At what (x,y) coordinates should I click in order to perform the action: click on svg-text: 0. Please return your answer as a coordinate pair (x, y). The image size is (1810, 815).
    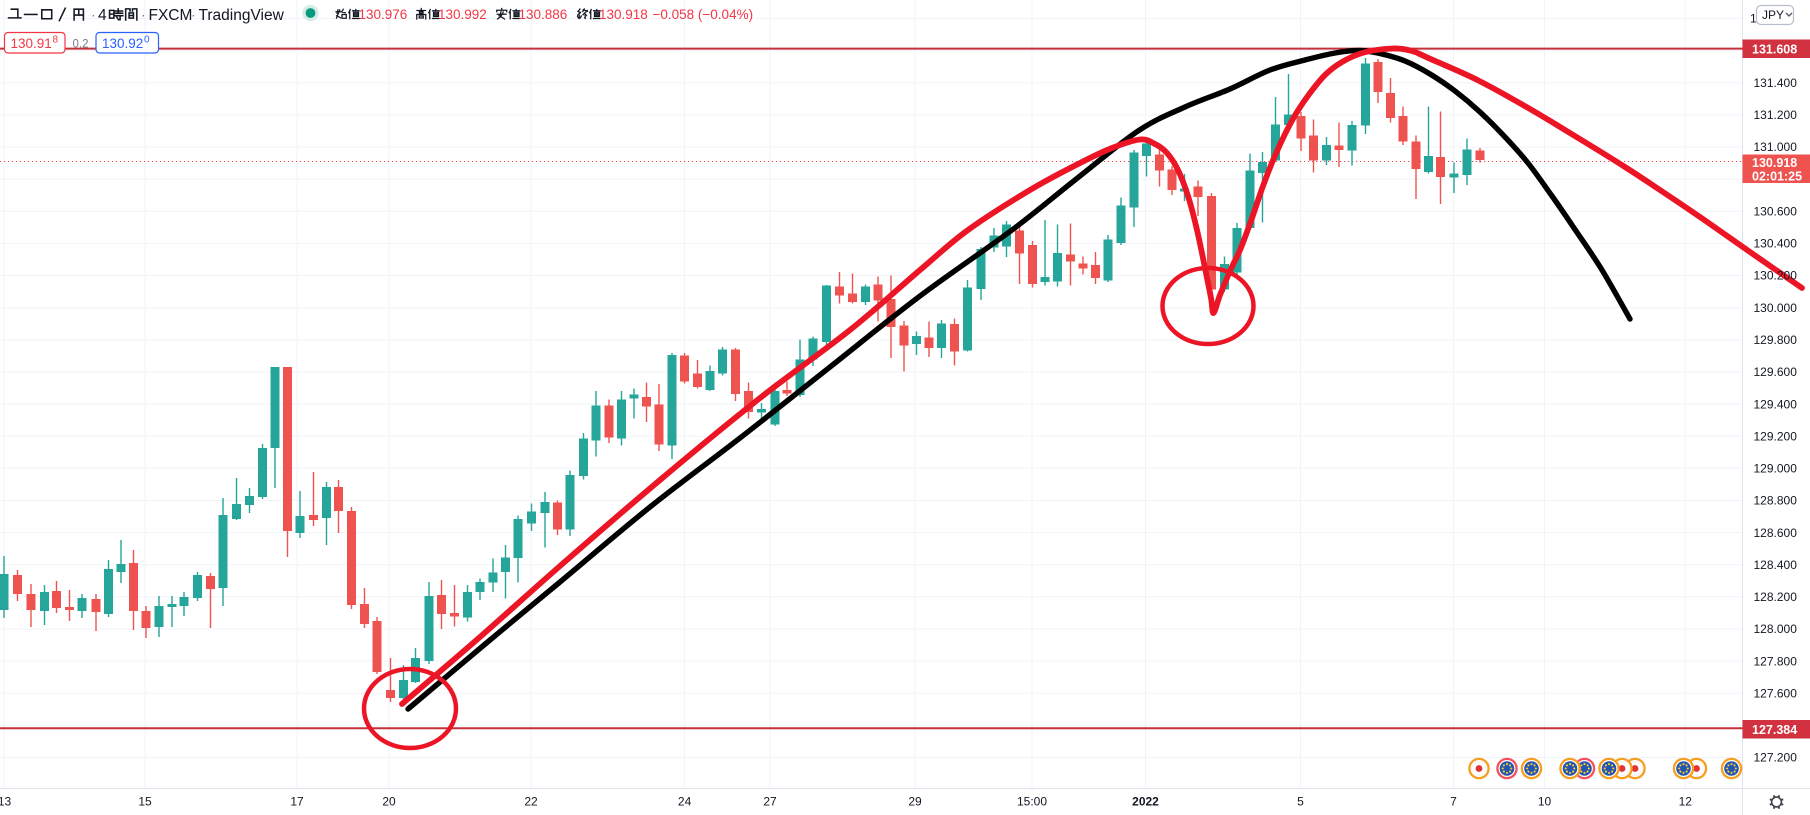
    Looking at the image, I should click on (147, 40).